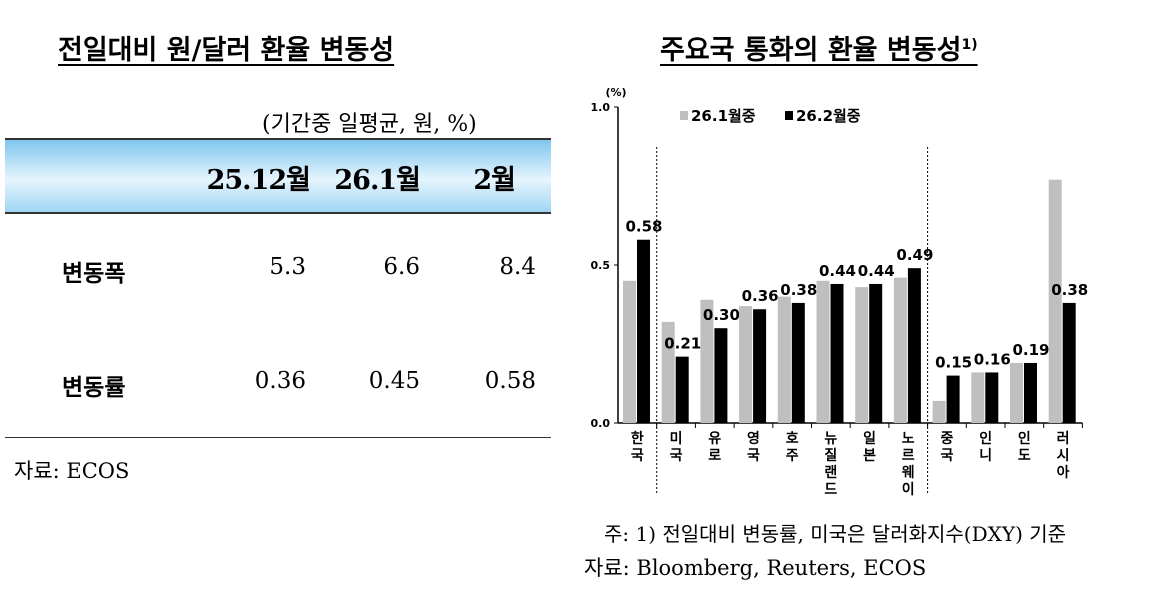  Describe the element at coordinates (985, 456) in the screenshot. I see `category-label: 니` at that location.